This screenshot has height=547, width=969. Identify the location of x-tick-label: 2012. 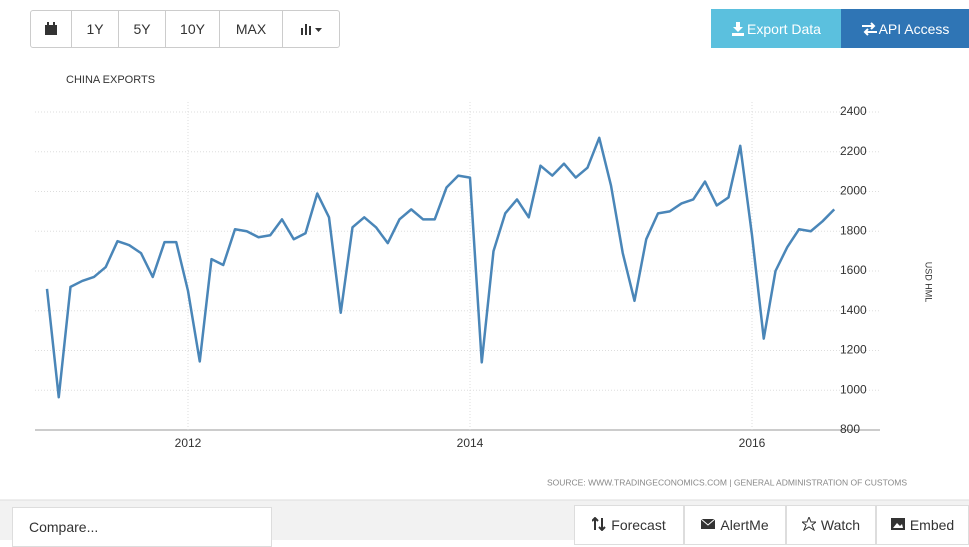
(188, 443).